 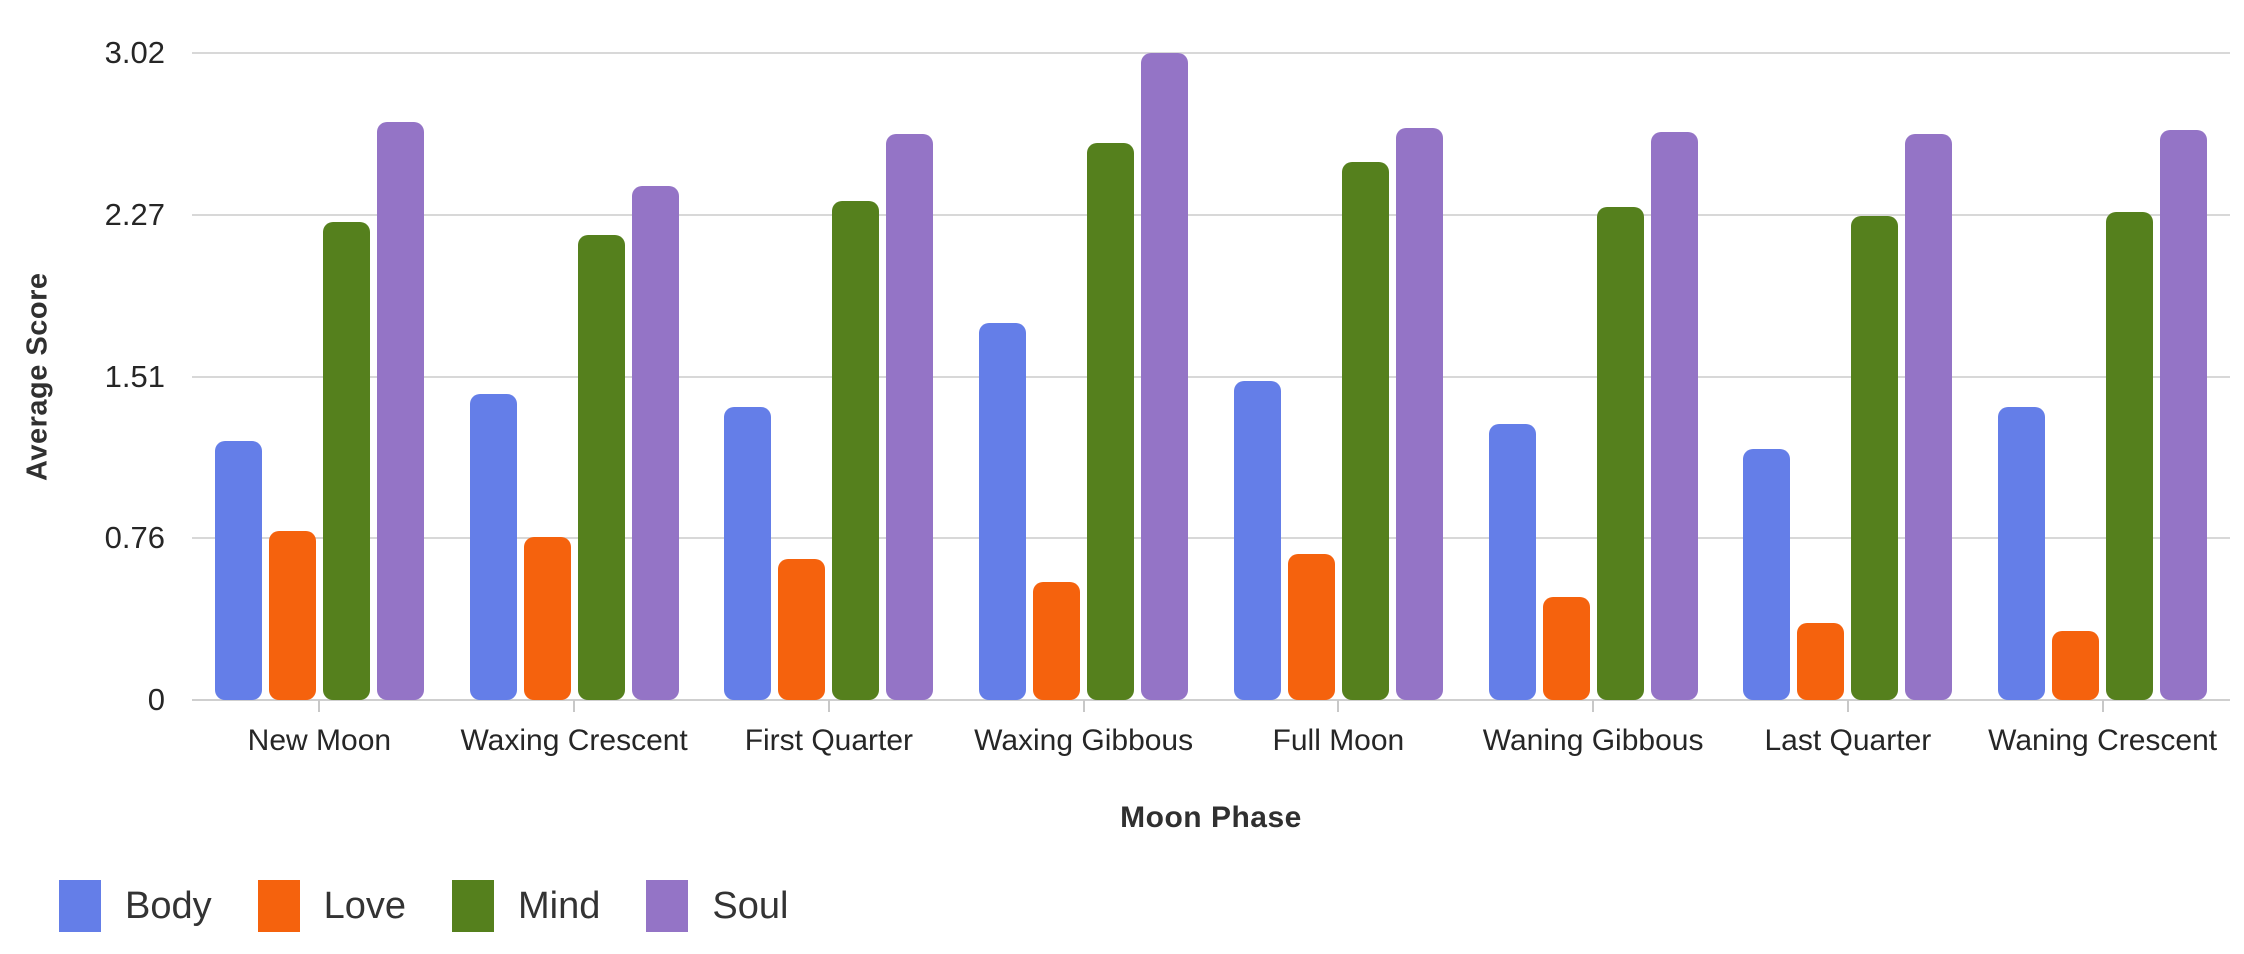 I want to click on y-tick-label: 0.76, so click(x=134, y=538).